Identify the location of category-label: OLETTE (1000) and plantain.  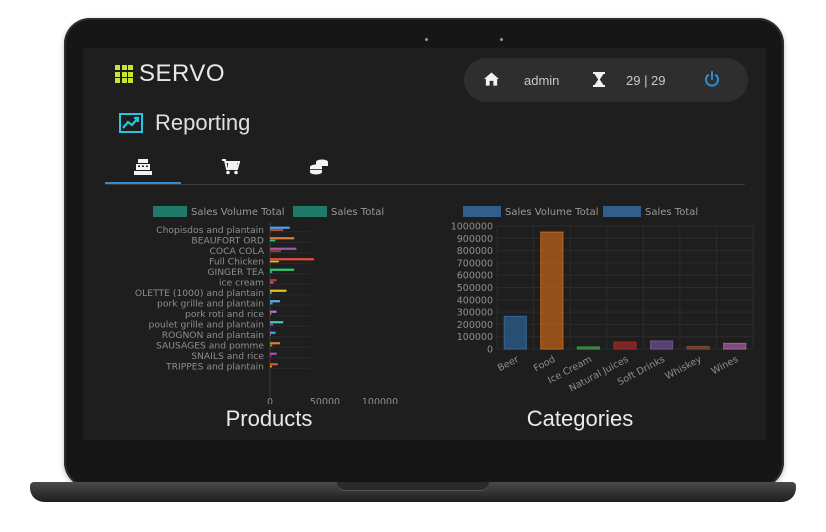
(199, 293).